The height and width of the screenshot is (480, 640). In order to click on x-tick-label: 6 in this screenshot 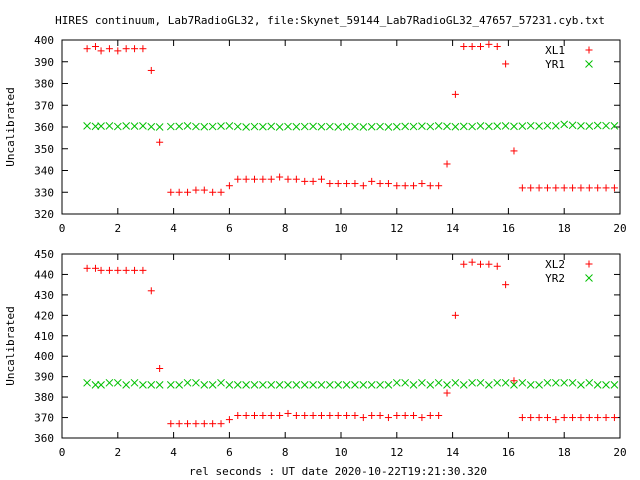, I will do `click(229, 228)`.